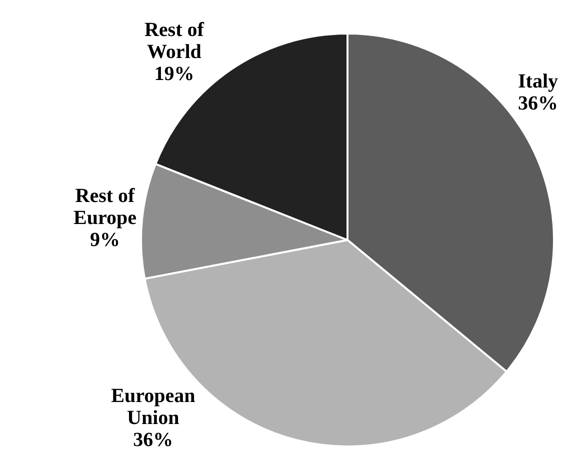 Image resolution: width=562 pixels, height=454 pixels. What do you see at coordinates (153, 407) in the screenshot?
I see `slice-label: European Union` at bounding box center [153, 407].